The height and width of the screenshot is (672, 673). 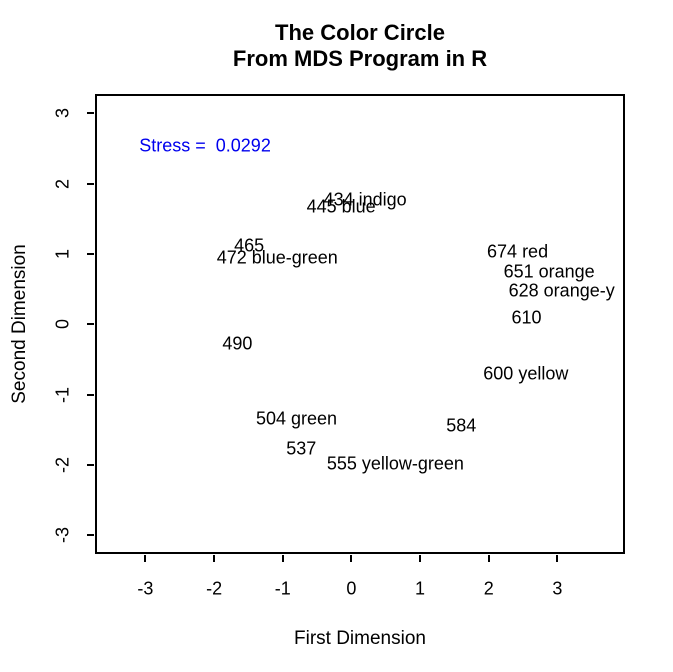 I want to click on y-tick-label: 2, so click(x=62, y=183).